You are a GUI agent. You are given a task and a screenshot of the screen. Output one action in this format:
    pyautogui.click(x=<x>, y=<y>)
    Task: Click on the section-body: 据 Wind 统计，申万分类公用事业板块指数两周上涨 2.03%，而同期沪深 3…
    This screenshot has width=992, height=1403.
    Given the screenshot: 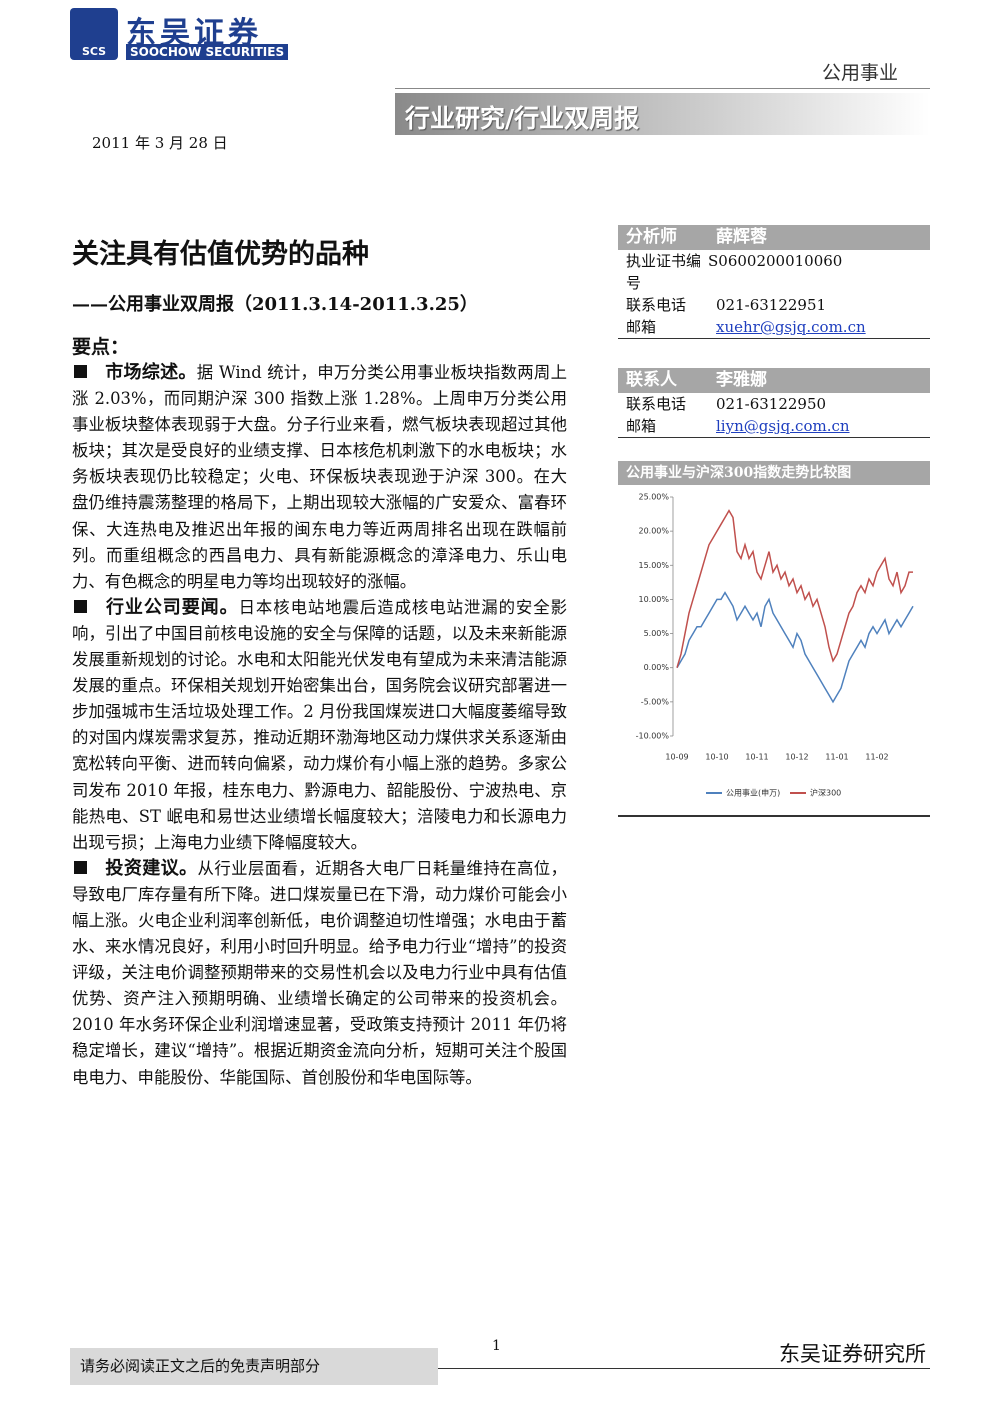 What is the action you would take?
    pyautogui.click(x=319, y=477)
    